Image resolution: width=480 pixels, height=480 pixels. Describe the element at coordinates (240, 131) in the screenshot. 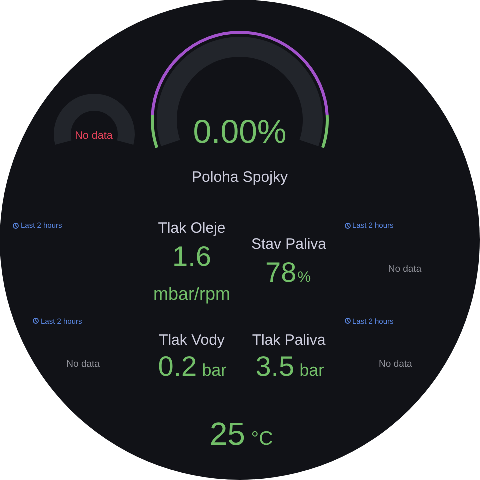

I see `data-label: 0.00%` at that location.